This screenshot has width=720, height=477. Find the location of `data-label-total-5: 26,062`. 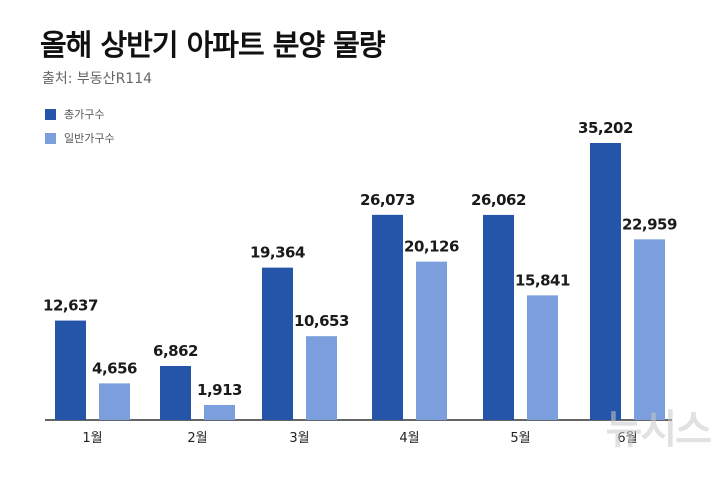

data-label-total-5: 26,062 is located at coordinates (498, 200).